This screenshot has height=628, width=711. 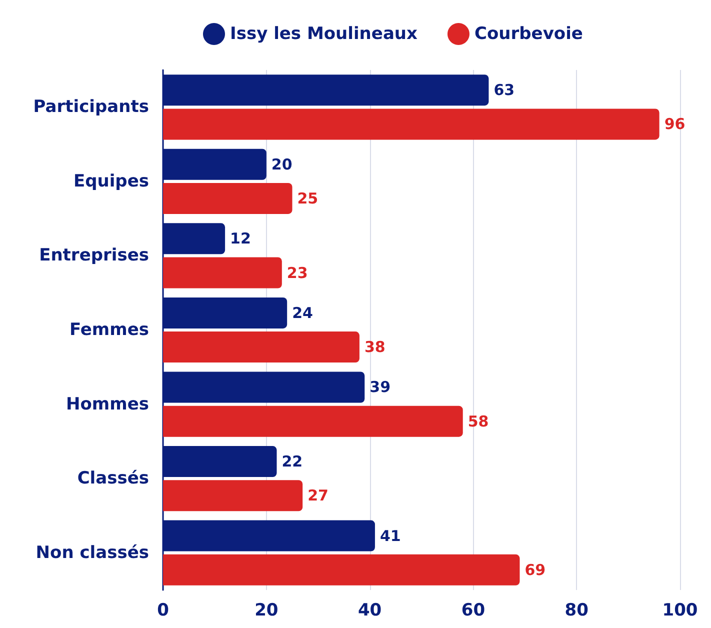 I want to click on data-label: 58, so click(x=478, y=421).